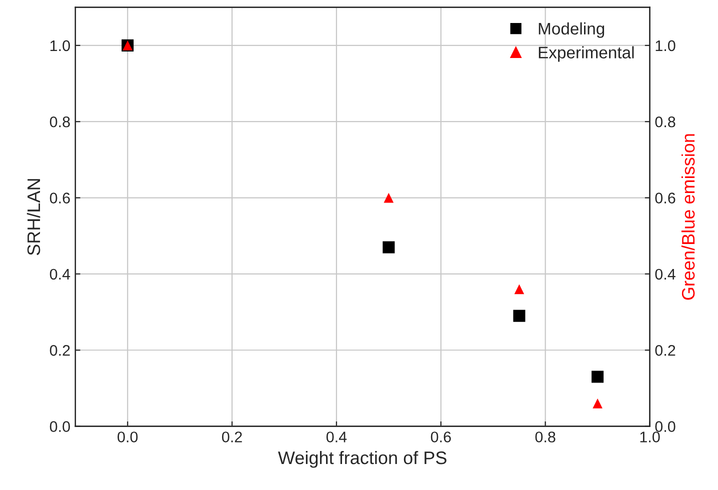  What do you see at coordinates (688, 217) in the screenshot?
I see `y2-axis-title: Green/Blue emission` at bounding box center [688, 217].